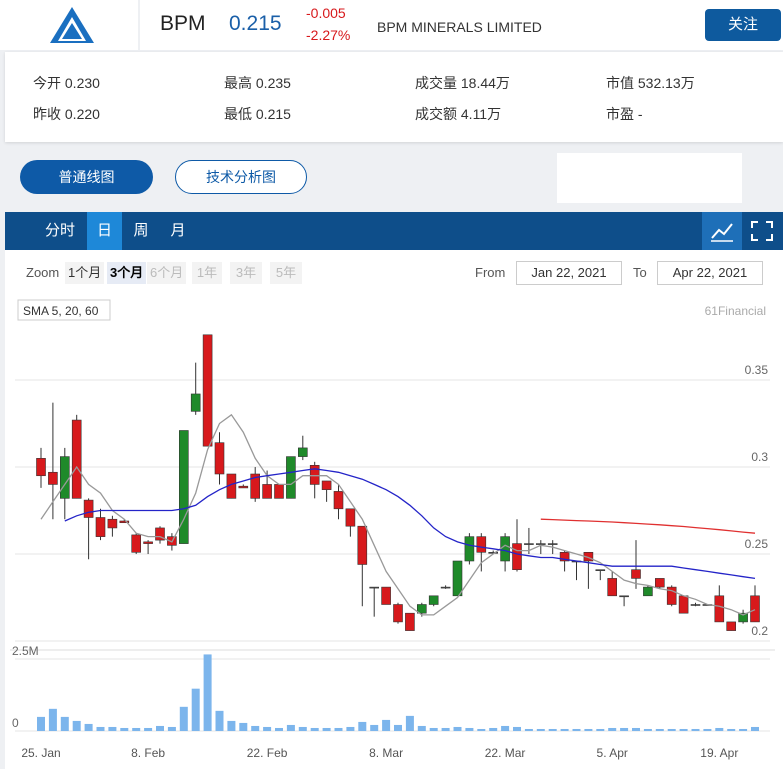 This screenshot has width=783, height=769. What do you see at coordinates (255, 23) in the screenshot?
I see `price: 0.215` at bounding box center [255, 23].